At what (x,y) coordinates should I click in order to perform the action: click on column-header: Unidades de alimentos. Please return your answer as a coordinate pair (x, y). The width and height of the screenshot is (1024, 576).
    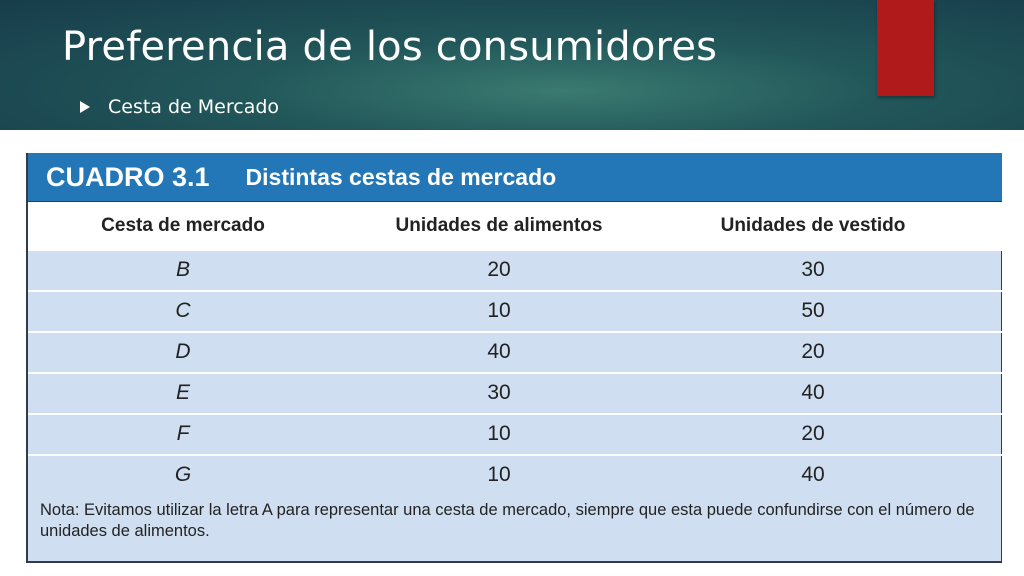
    Looking at the image, I should click on (499, 225).